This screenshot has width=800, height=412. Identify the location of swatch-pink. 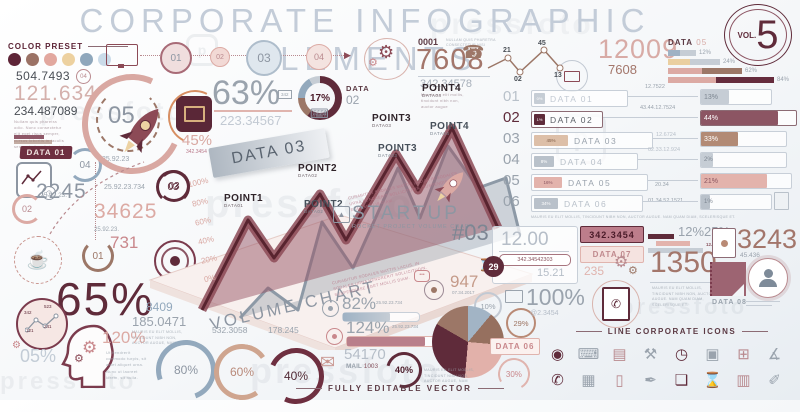
(50, 59).